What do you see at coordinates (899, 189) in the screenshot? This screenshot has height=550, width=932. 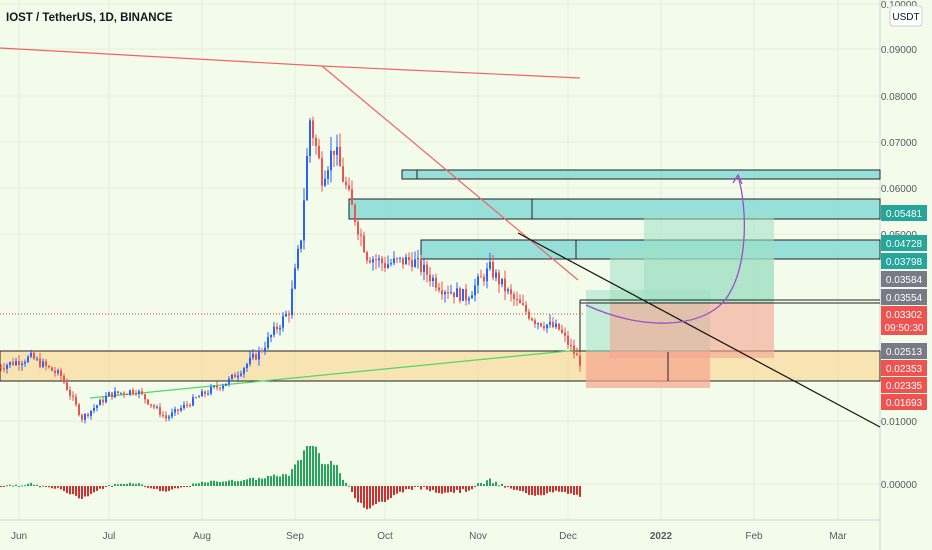 I see `price-tick-label: 0.06000` at bounding box center [899, 189].